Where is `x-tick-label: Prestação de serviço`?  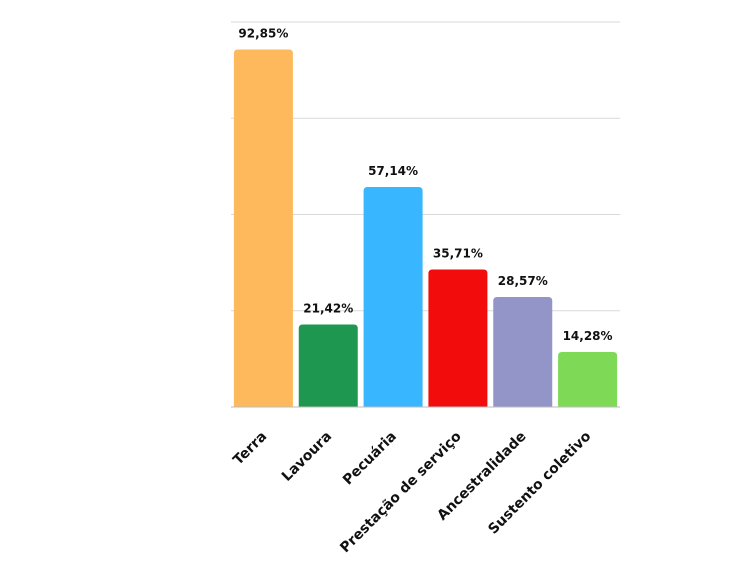 x-tick-label: Prestação de serviço is located at coordinates (401, 492).